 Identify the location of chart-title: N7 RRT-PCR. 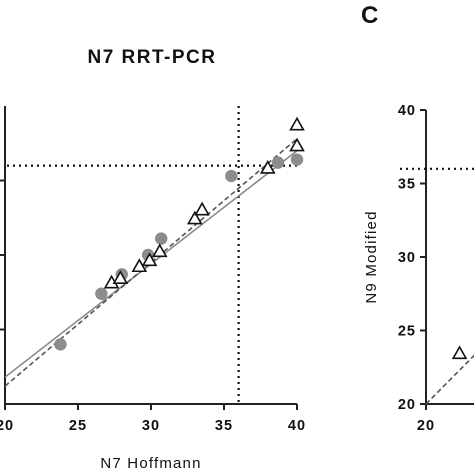
(151, 57).